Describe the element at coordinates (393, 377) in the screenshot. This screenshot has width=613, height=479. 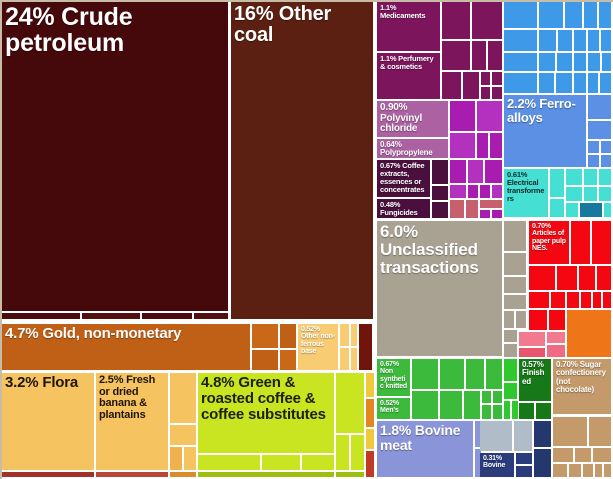
I see `cell-non-synthetic-knitted: 0.67% Non synthetic knitted` at that location.